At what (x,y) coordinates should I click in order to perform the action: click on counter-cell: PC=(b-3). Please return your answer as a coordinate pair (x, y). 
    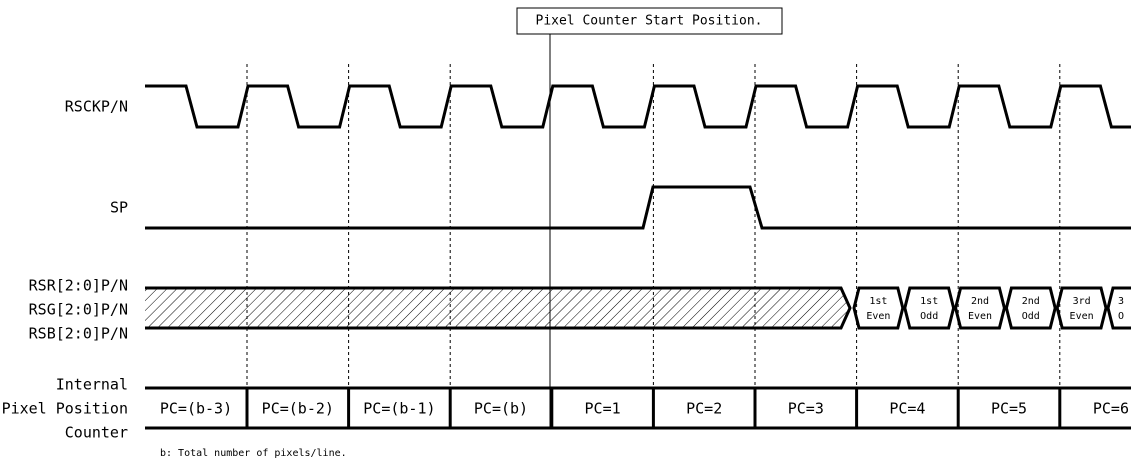
    Looking at the image, I should click on (196, 409).